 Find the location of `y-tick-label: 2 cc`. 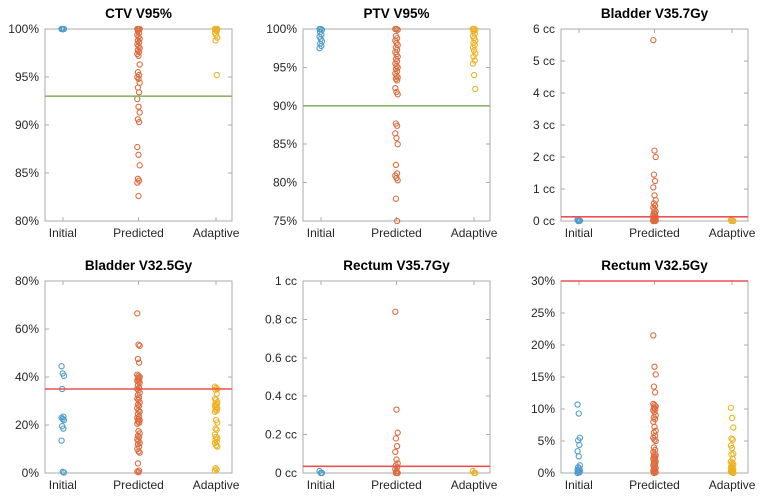

y-tick-label: 2 cc is located at coordinates (544, 157).